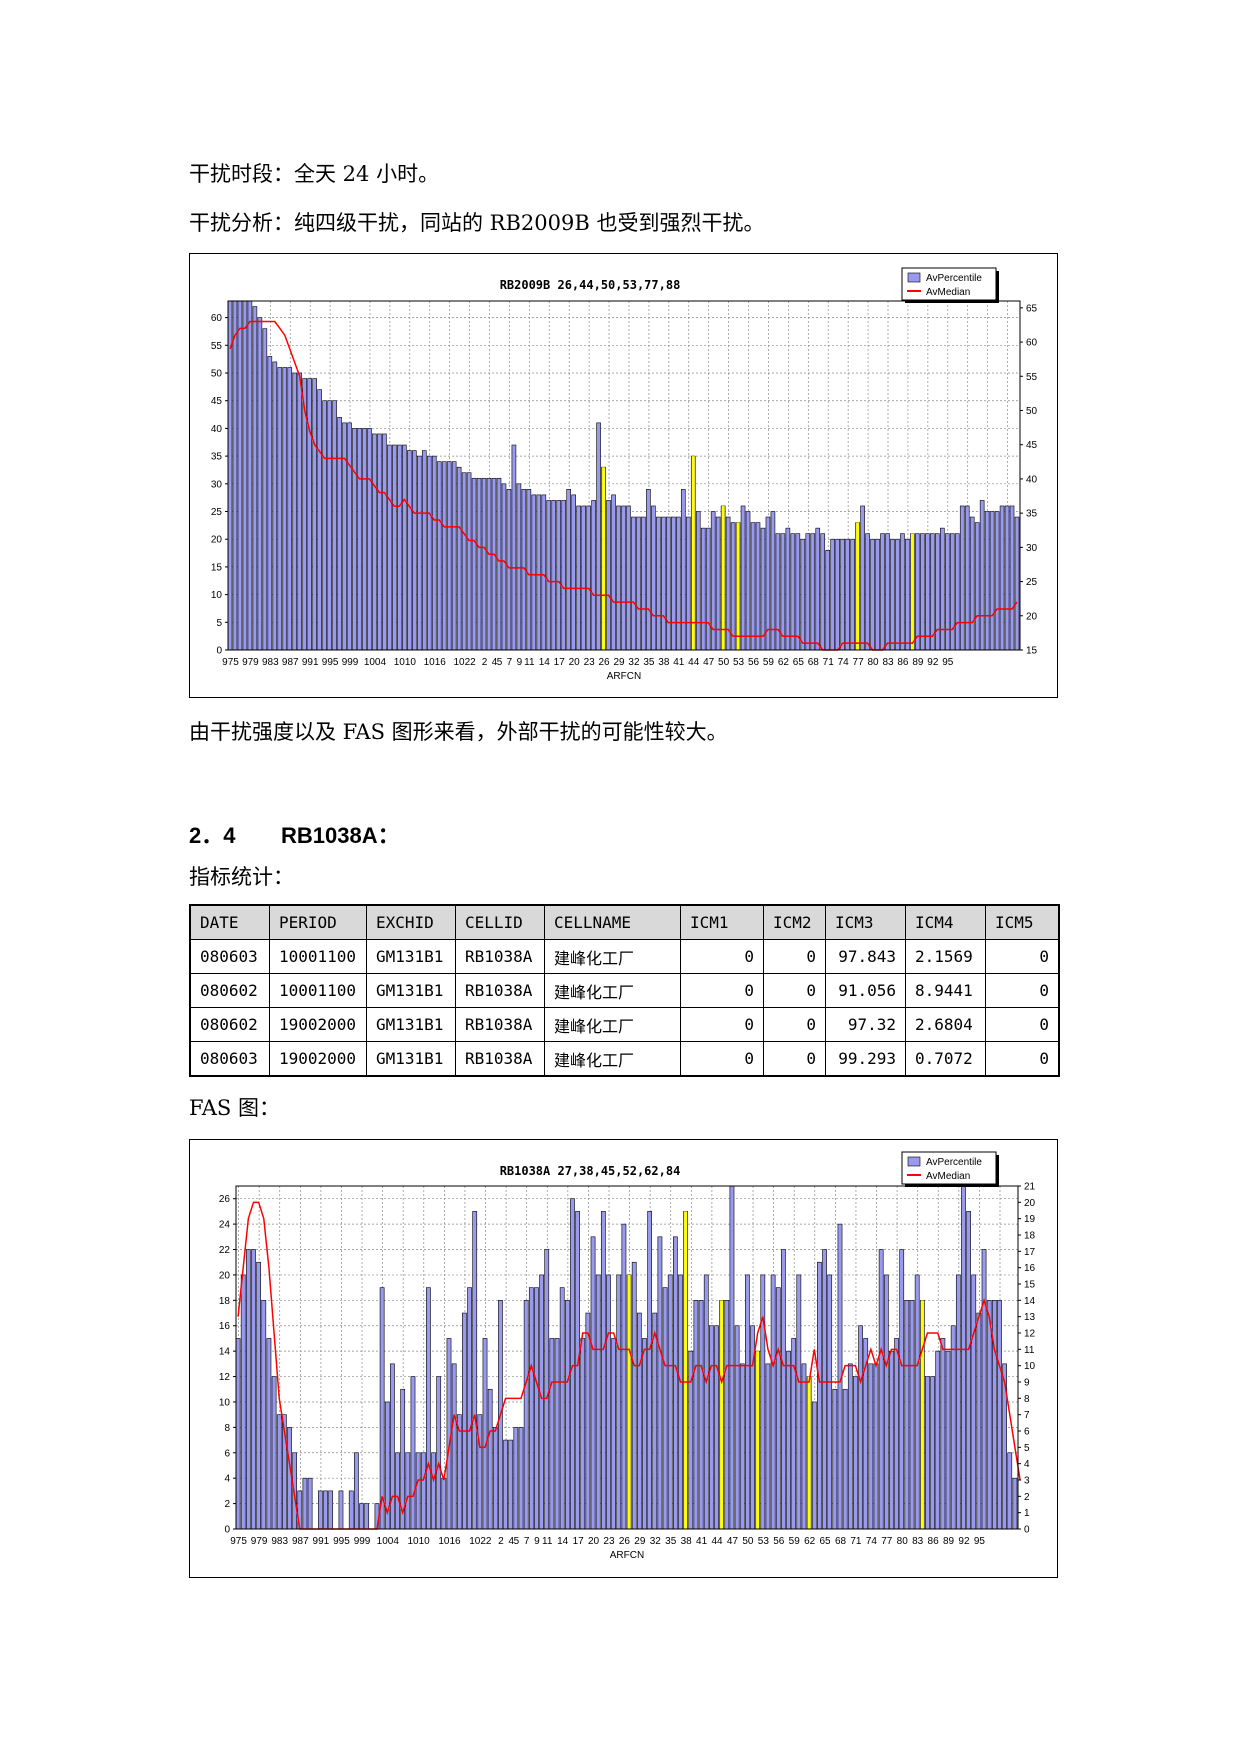  Describe the element at coordinates (865, 1024) in the screenshot. I see `cell-icm3: 97.32` at that location.